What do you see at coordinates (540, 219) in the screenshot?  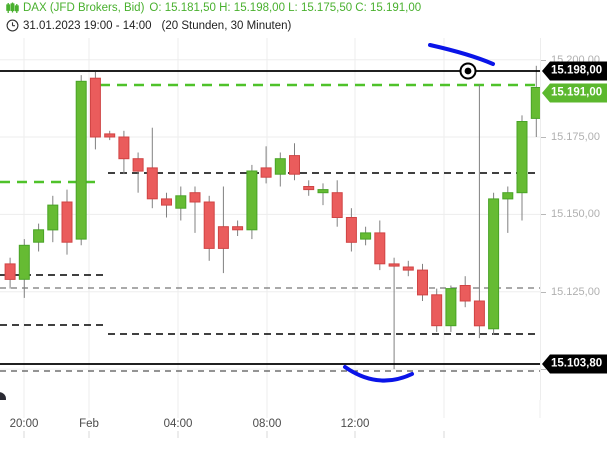 I see `axis-separator` at bounding box center [540, 219].